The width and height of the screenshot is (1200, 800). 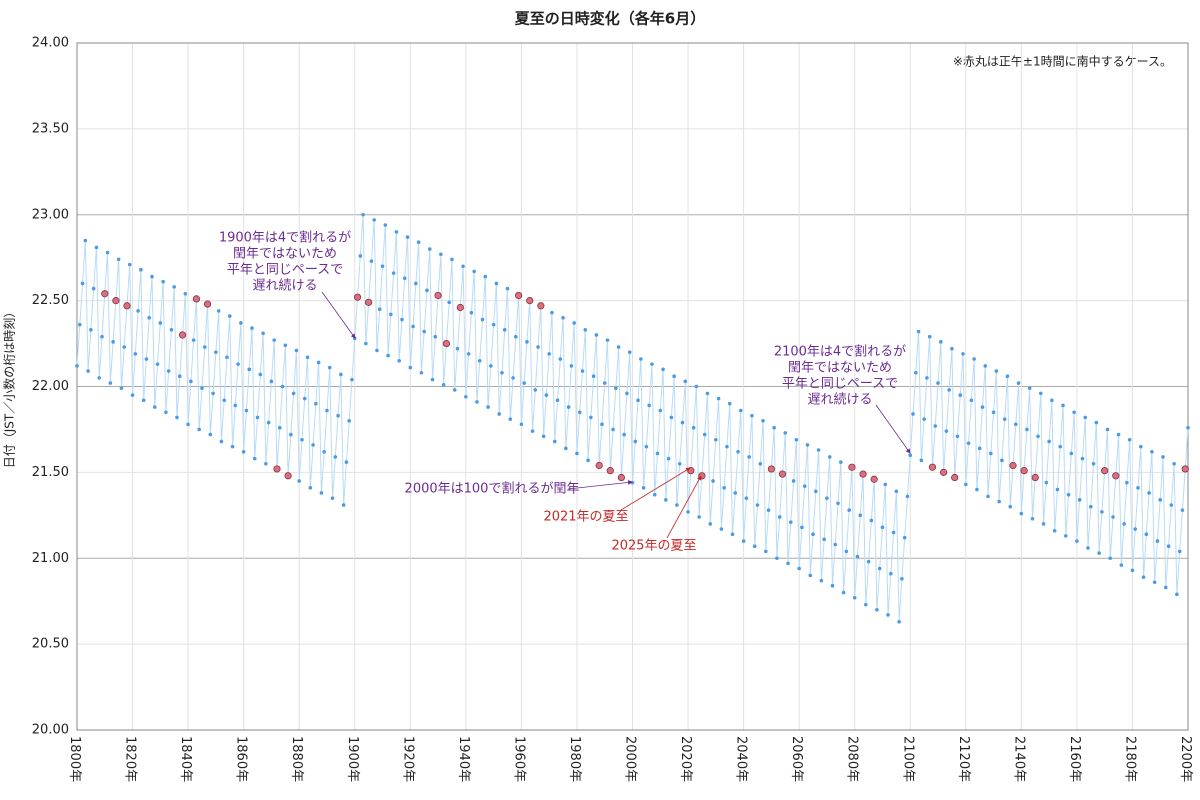 I want to click on x-tick-label: 2180年, so click(x=1129, y=759).